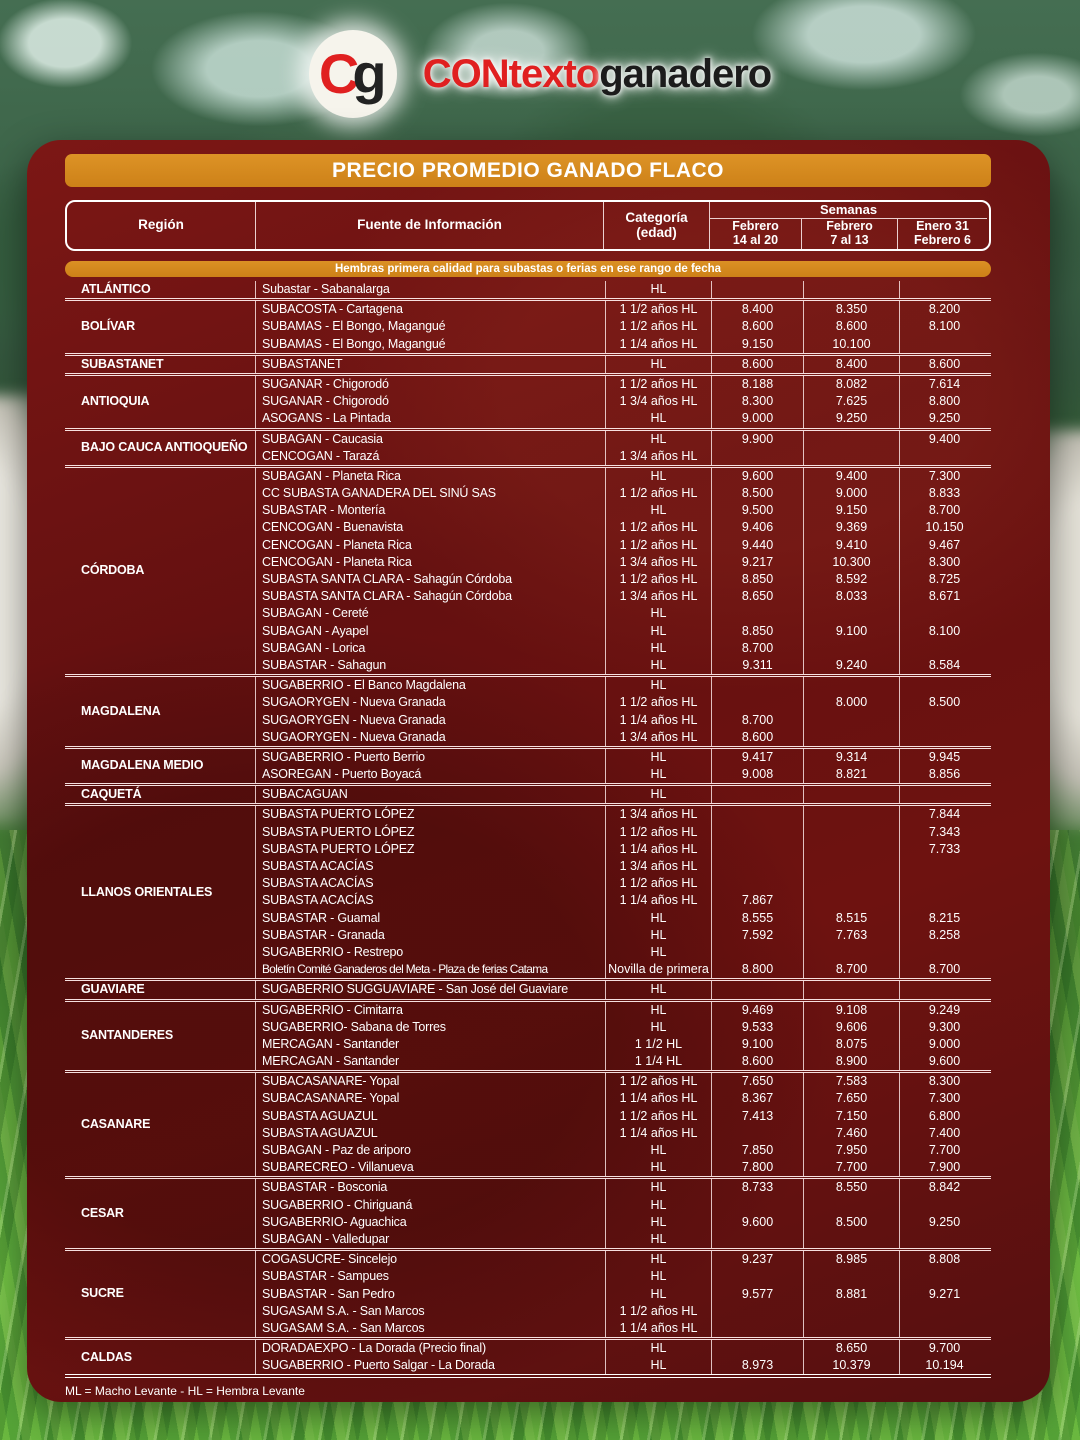 The image size is (1080, 1440). I want to click on region-label: CÓRDOBA, so click(160, 571).